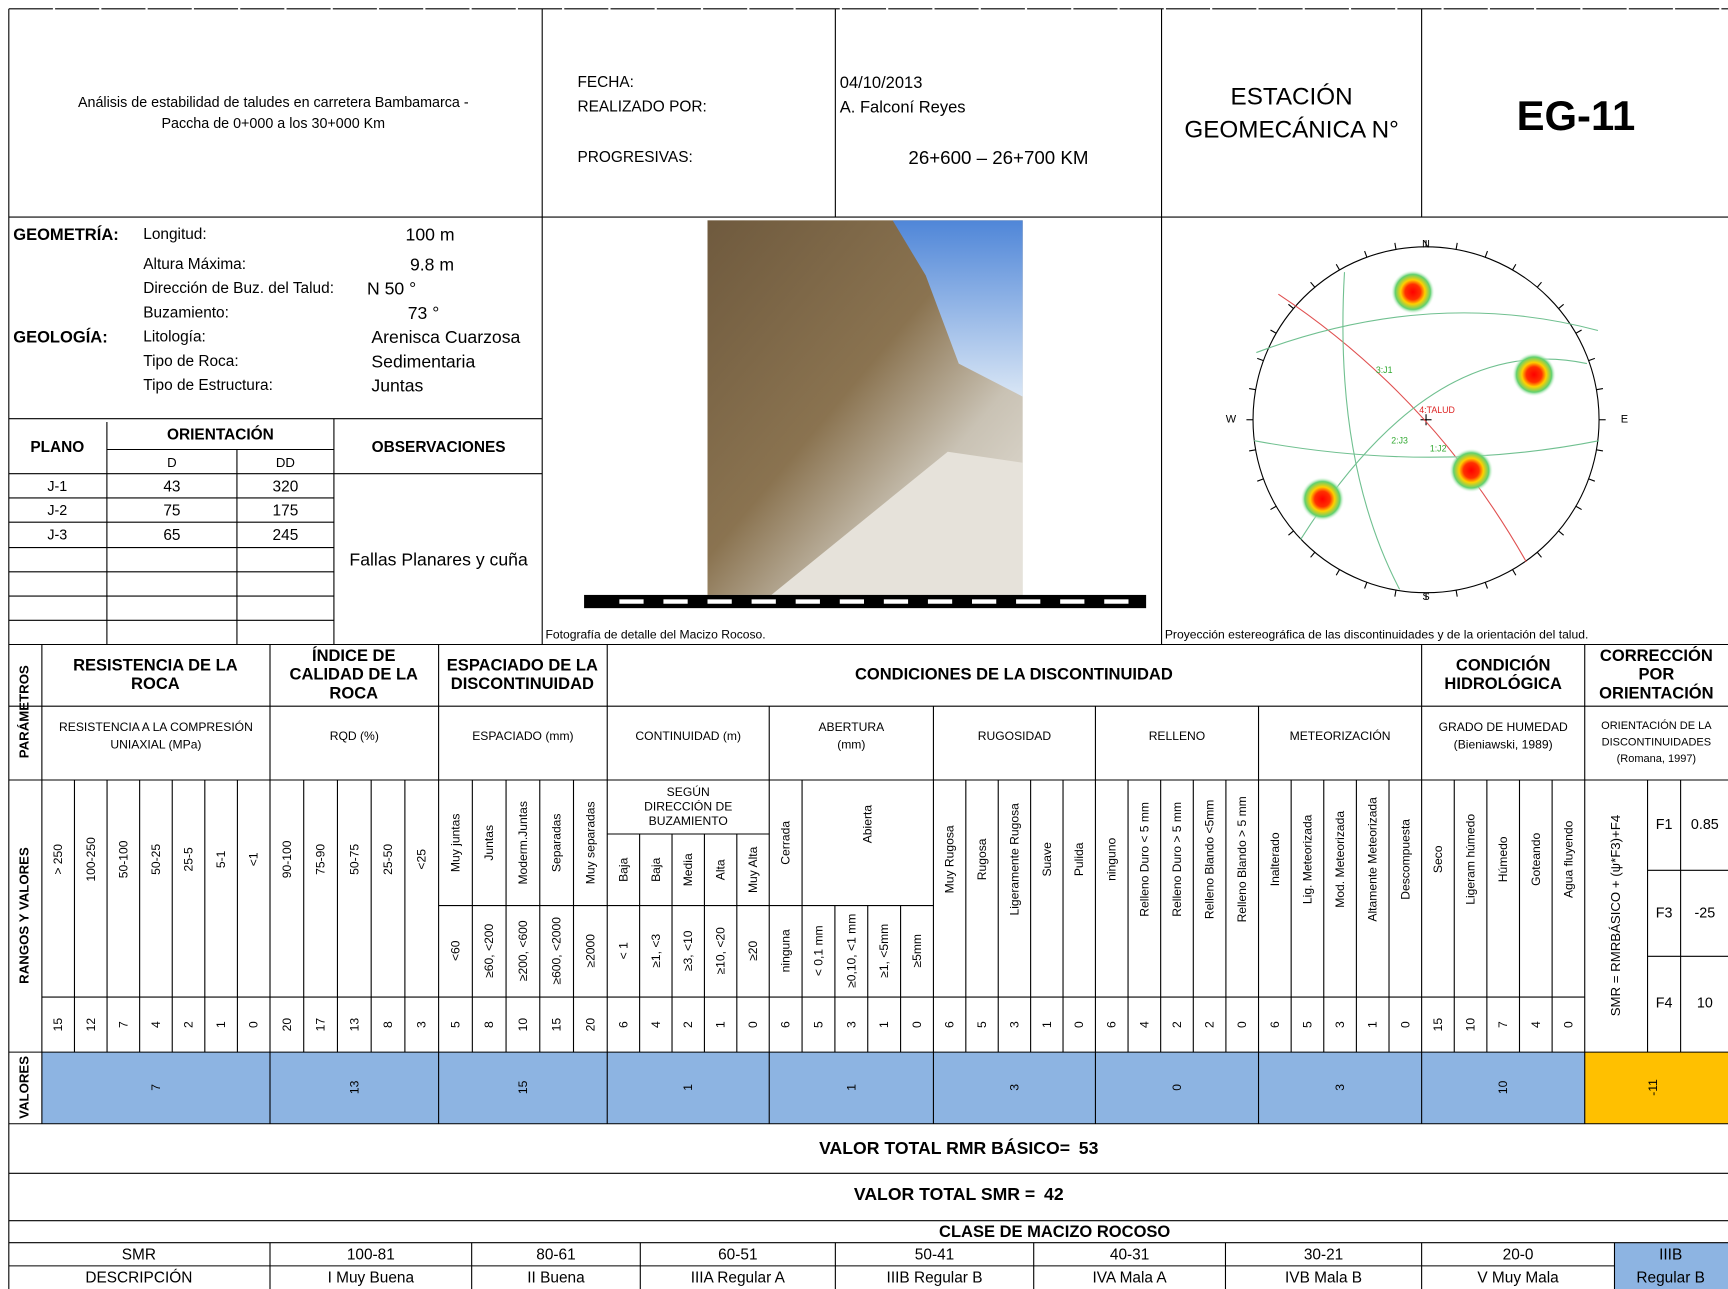 This screenshot has width=1728, height=1289. I want to click on label: ≥60, <200, so click(489, 950).